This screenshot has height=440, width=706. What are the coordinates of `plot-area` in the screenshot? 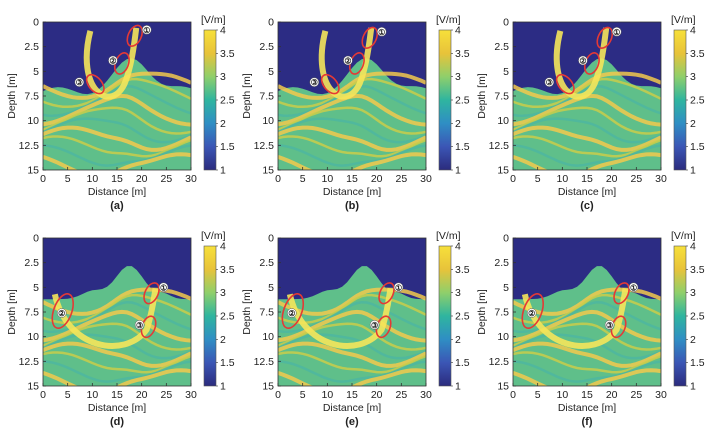 It's located at (587, 96).